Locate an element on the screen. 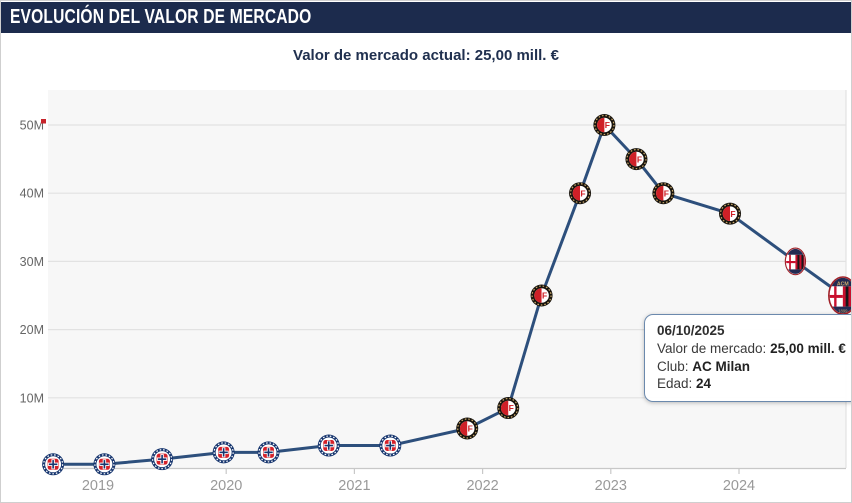  tooltip-market-value-row: Valor de mercado: 25,00 mill. € is located at coordinates (751, 349).